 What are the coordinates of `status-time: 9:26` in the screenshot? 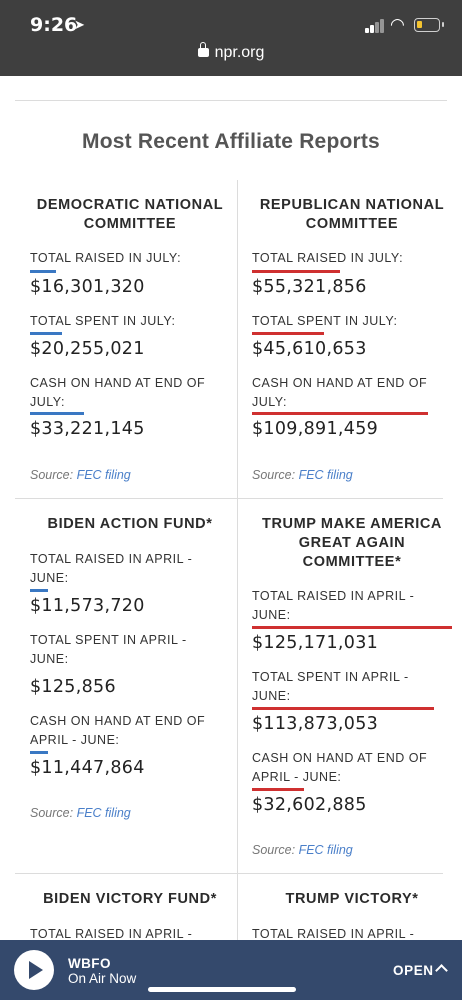 It's located at (54, 25).